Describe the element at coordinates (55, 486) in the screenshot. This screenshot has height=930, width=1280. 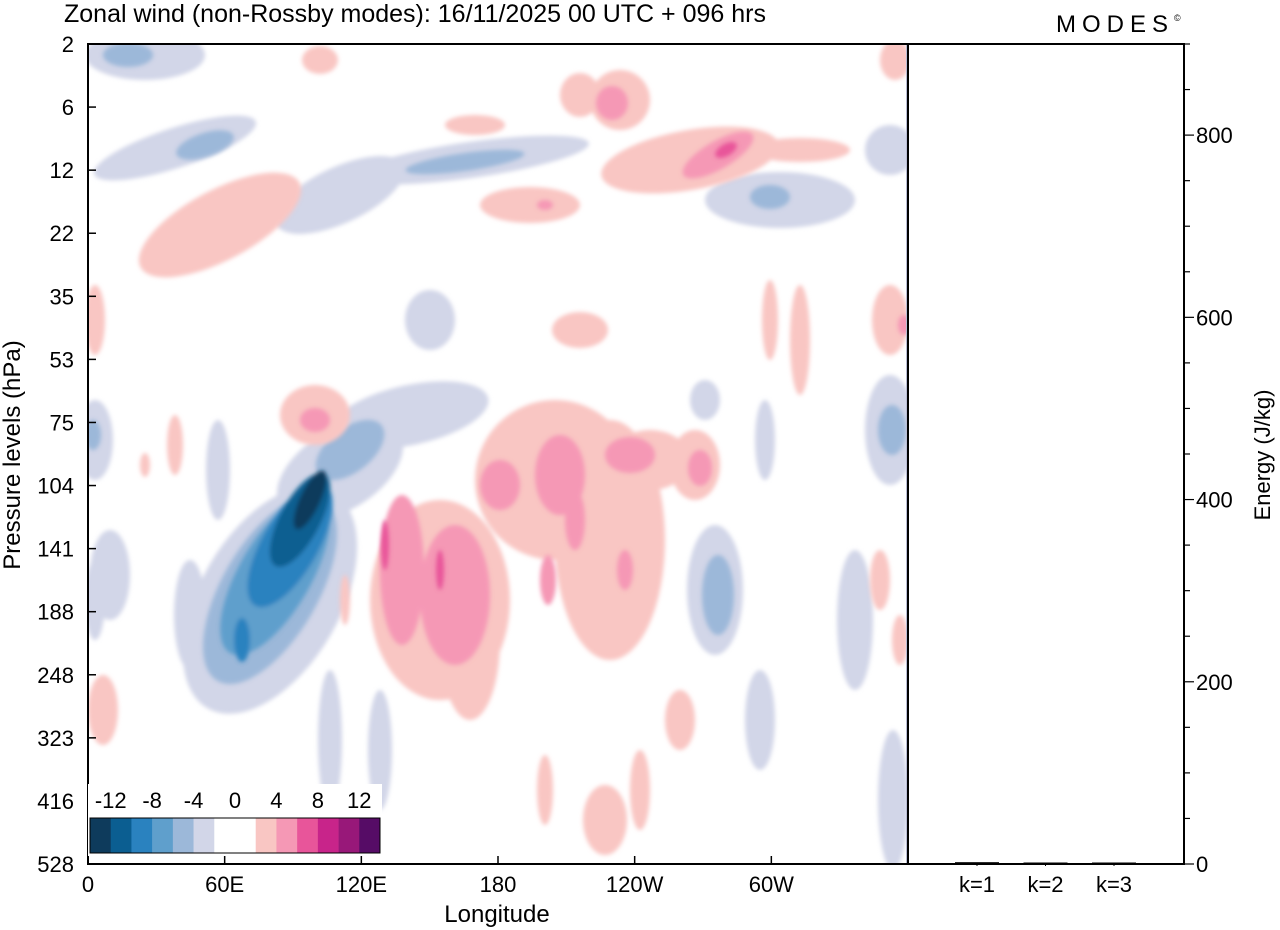
I see `y-tick-label: 104` at that location.